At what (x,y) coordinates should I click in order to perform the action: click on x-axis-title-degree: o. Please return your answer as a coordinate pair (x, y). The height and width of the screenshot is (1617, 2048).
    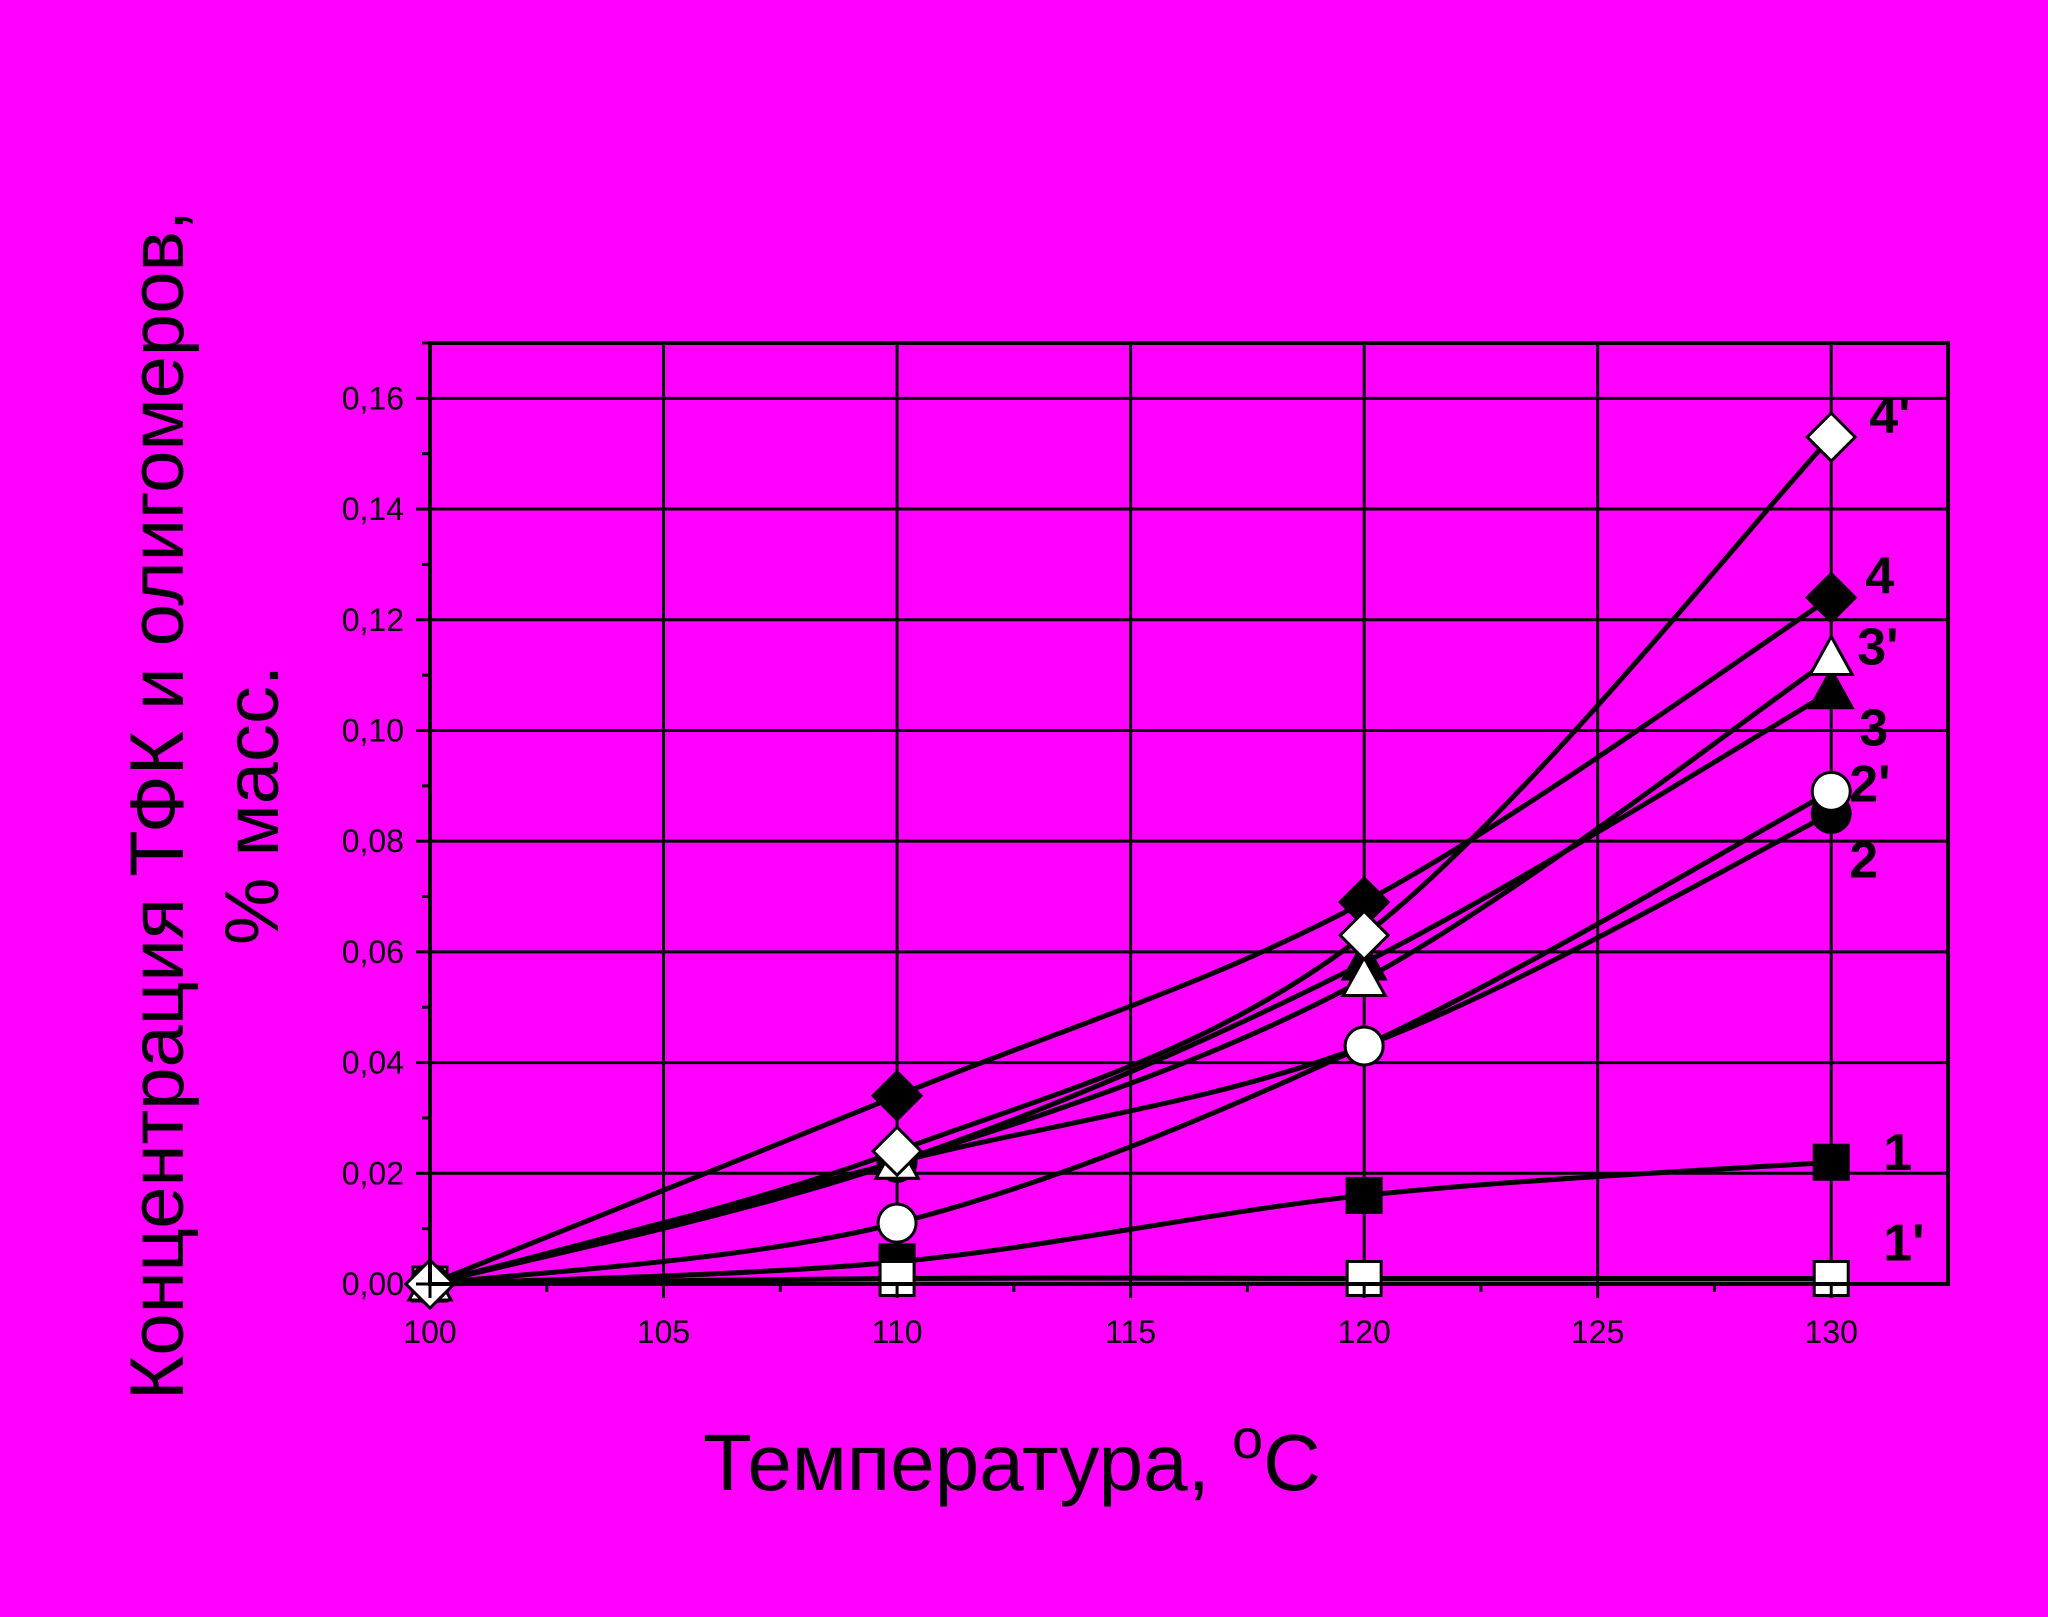
    Looking at the image, I should click on (1247, 1438).